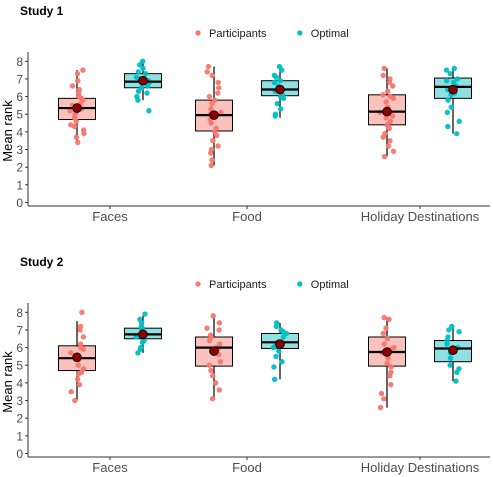 This screenshot has height=477, width=493. I want to click on y-tick-label: 0, so click(19, 203).